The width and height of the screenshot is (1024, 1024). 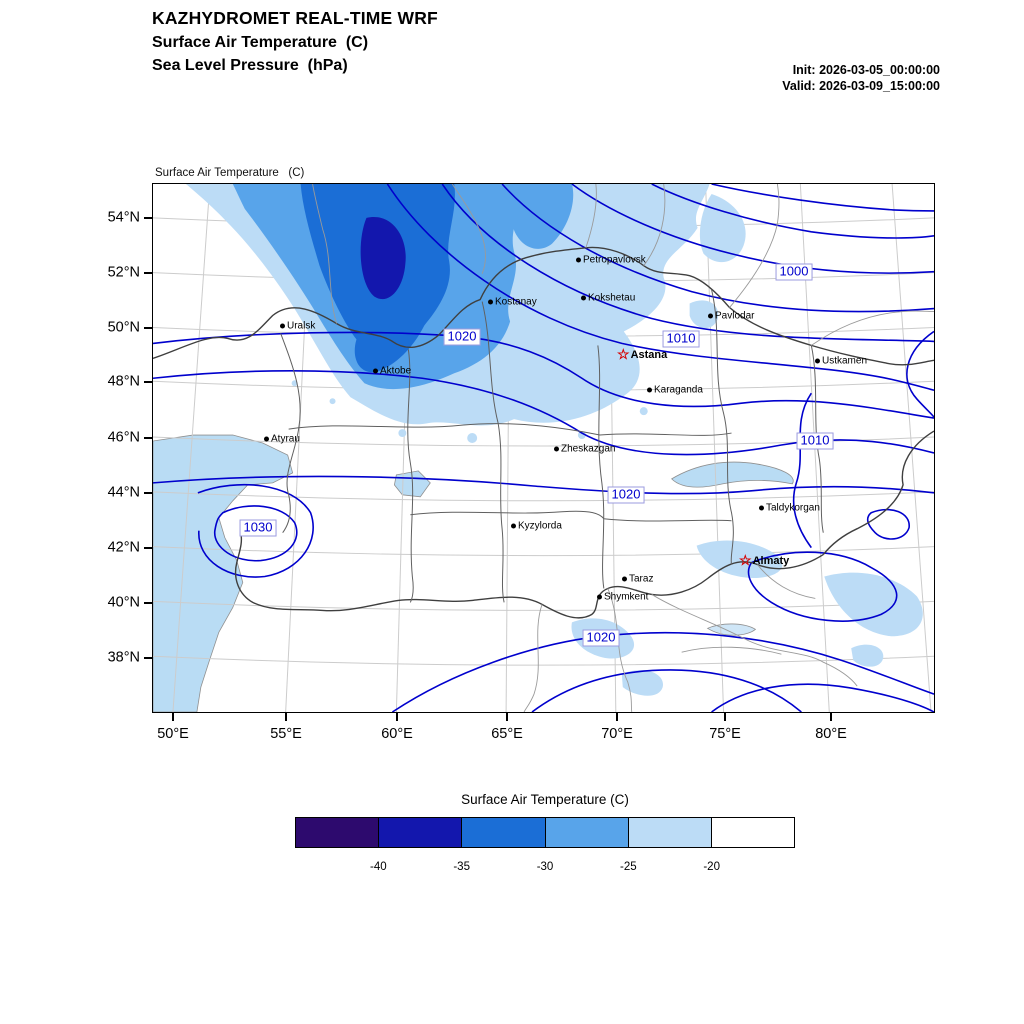 I want to click on subtitle-pressure: Sea Level Pressure (hPa), so click(x=250, y=65).